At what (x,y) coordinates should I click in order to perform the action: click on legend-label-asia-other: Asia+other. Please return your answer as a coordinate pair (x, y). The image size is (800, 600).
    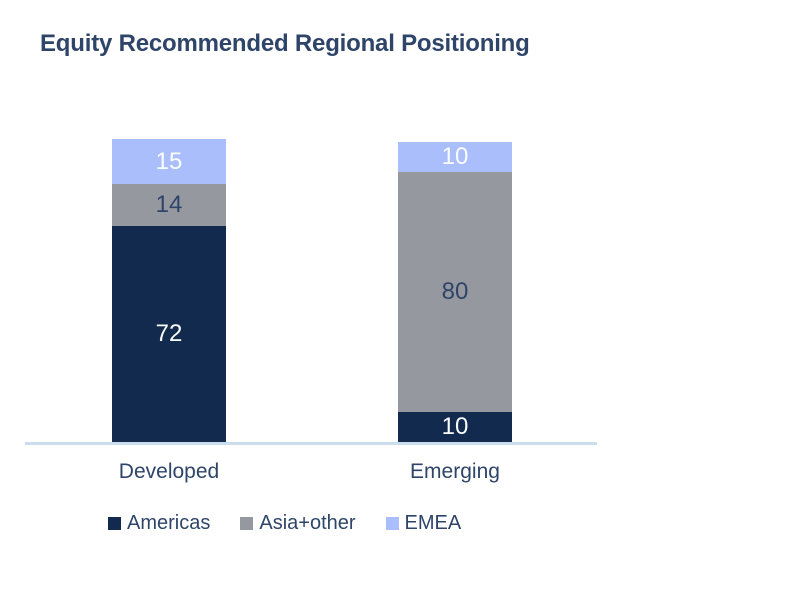
    Looking at the image, I should click on (307, 523).